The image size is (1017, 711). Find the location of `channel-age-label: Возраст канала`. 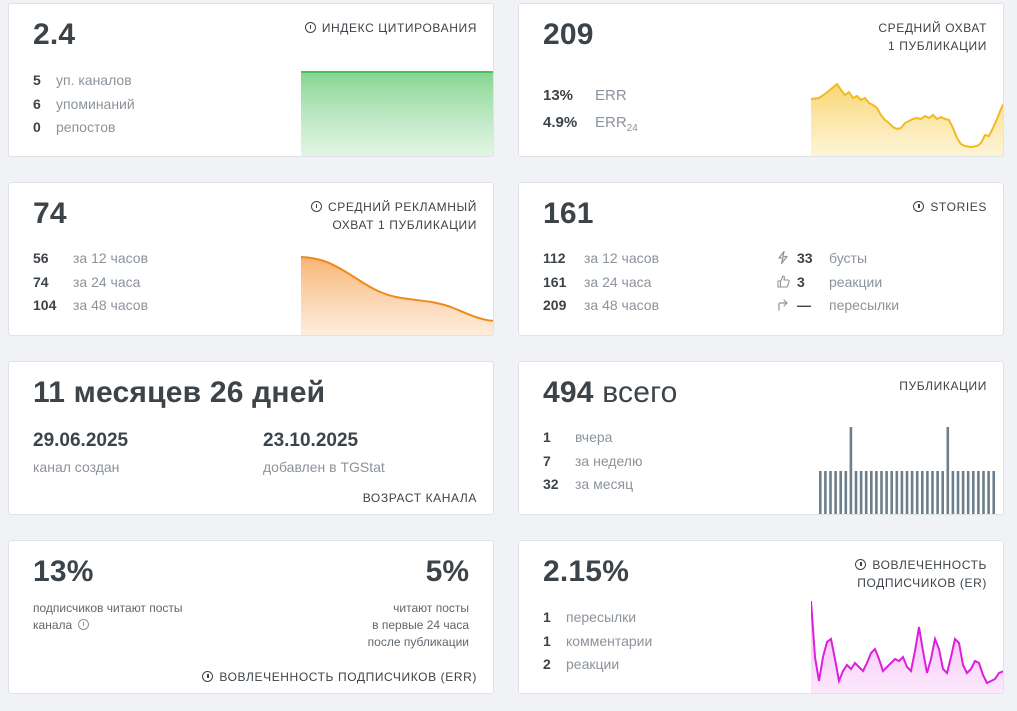

channel-age-label: Возраст канала is located at coordinates (419, 498).